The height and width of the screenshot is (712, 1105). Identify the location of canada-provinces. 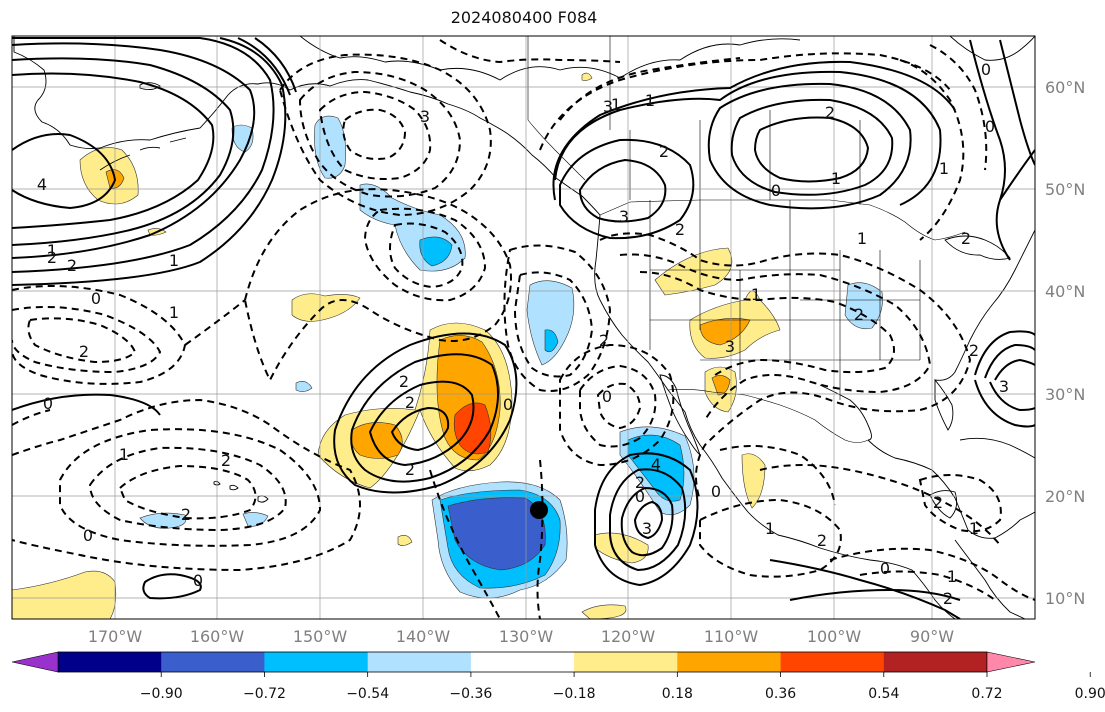
(735, 120).